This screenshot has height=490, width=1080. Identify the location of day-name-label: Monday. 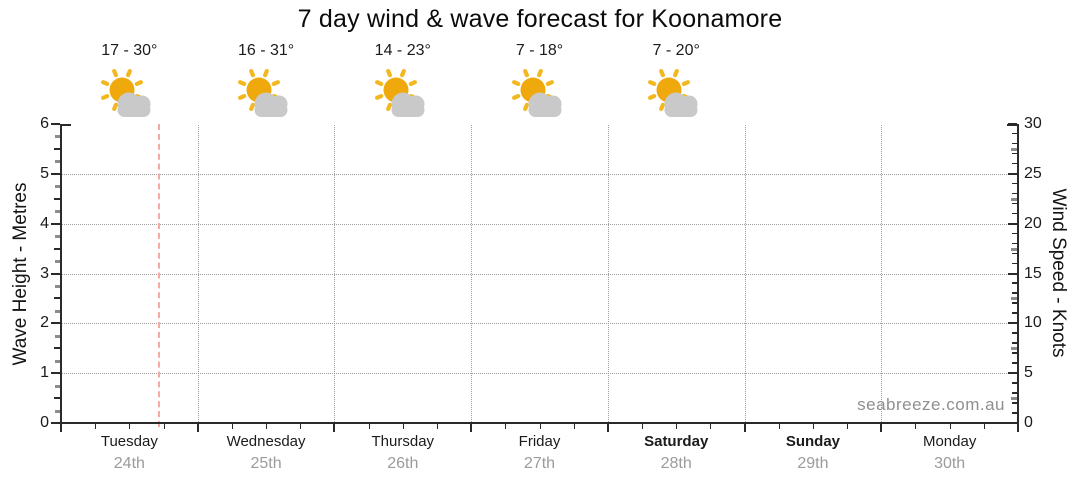
(949, 441).